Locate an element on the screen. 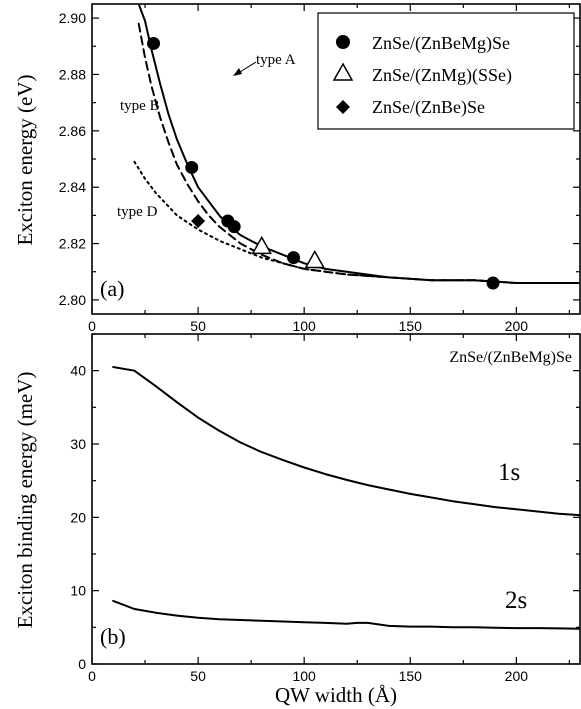  legend-entry-3: ZnSe/(ZnBe)Se is located at coordinates (428, 107).